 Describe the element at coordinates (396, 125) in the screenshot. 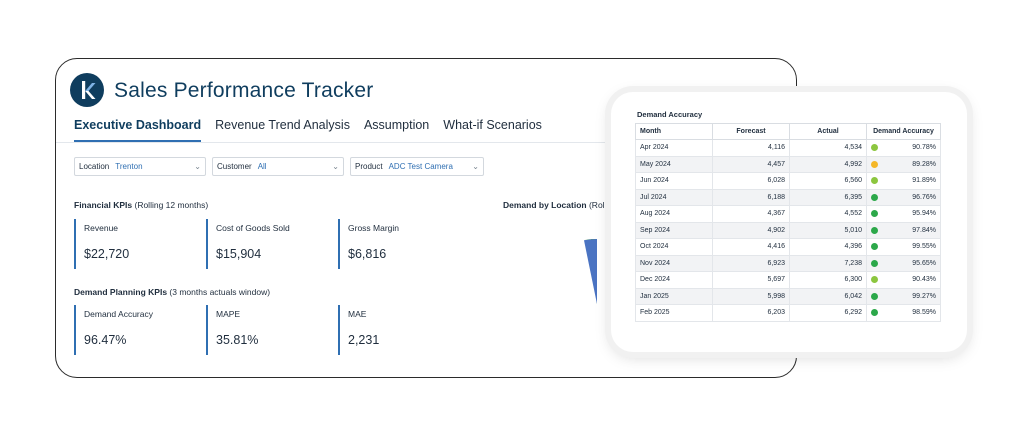

I see `tab-assumption: Assumption` at that location.